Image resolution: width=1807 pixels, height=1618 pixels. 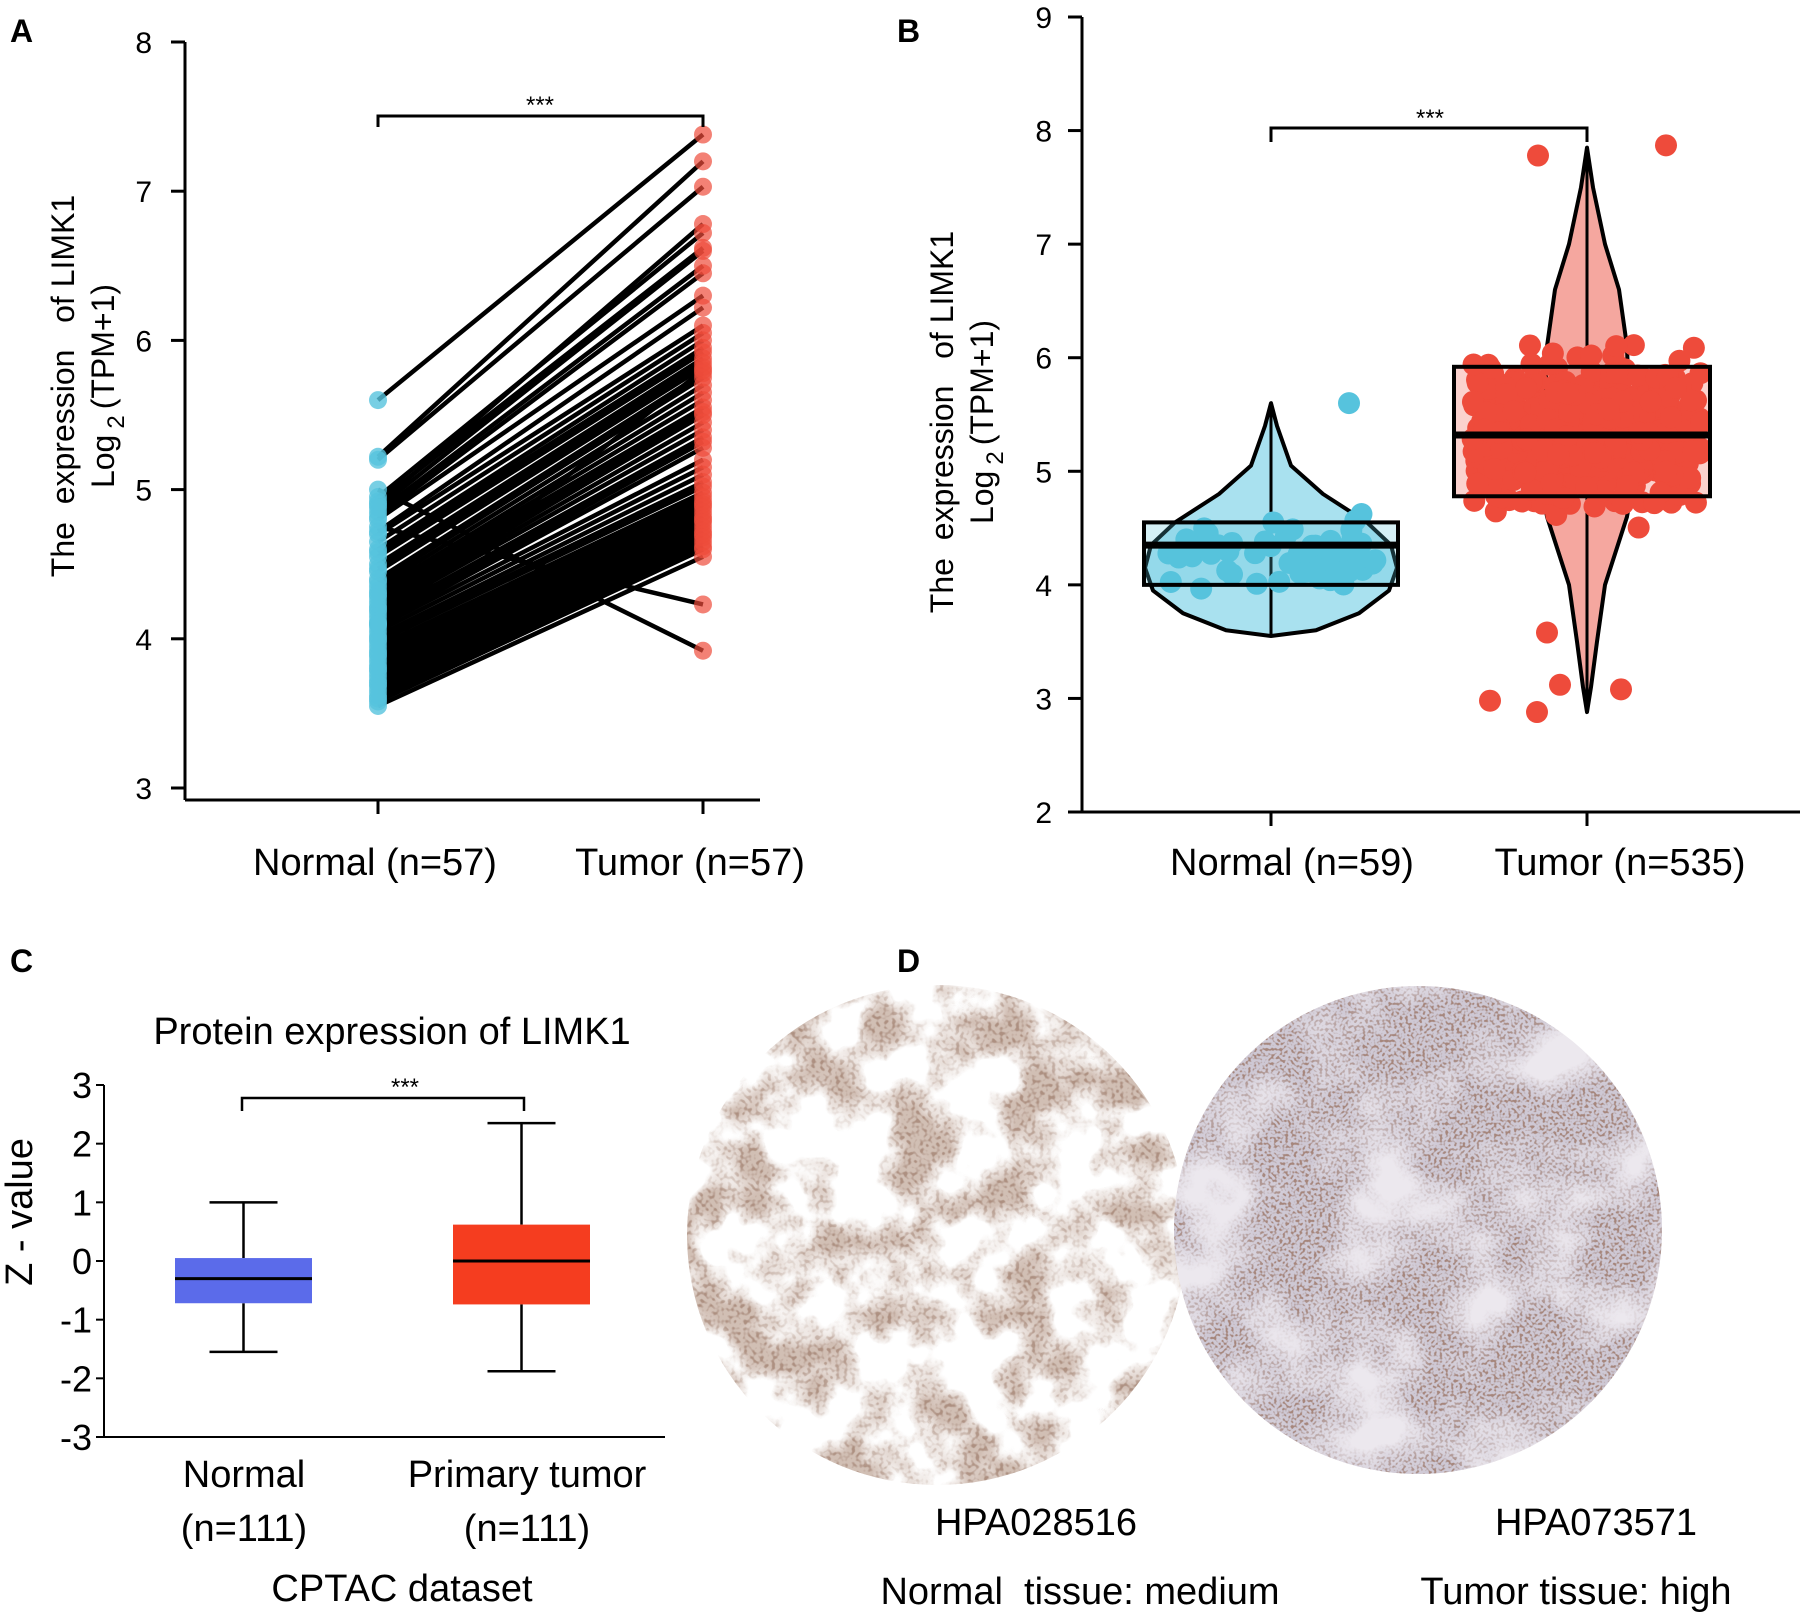 I want to click on panel-a-points, so click(x=540, y=420).